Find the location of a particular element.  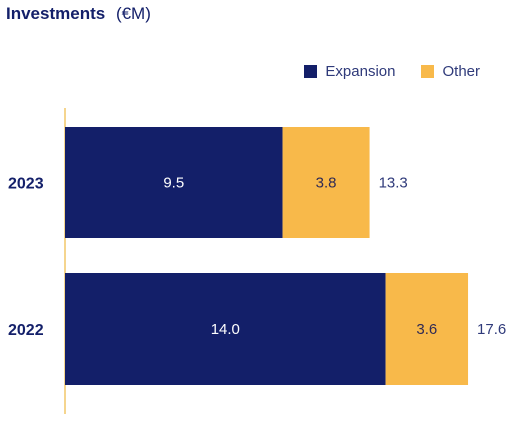

legend-item-other: Other is located at coordinates (450, 71).